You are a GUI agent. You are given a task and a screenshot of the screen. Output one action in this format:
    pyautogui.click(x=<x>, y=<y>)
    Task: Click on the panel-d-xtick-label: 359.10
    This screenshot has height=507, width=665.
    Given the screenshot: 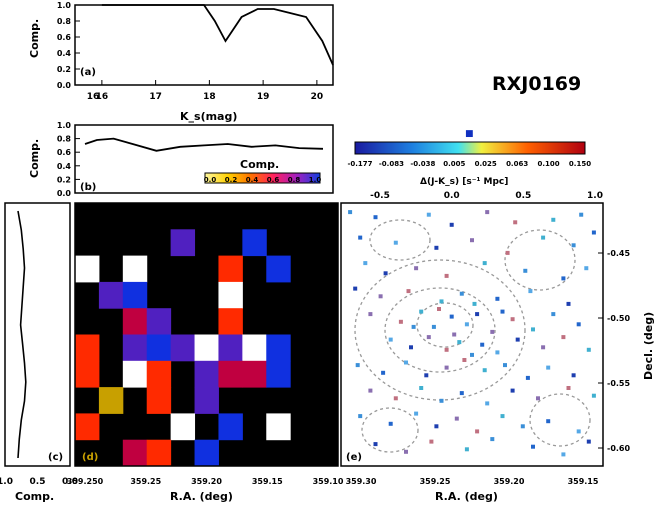 What is the action you would take?
    pyautogui.click(x=328, y=481)
    